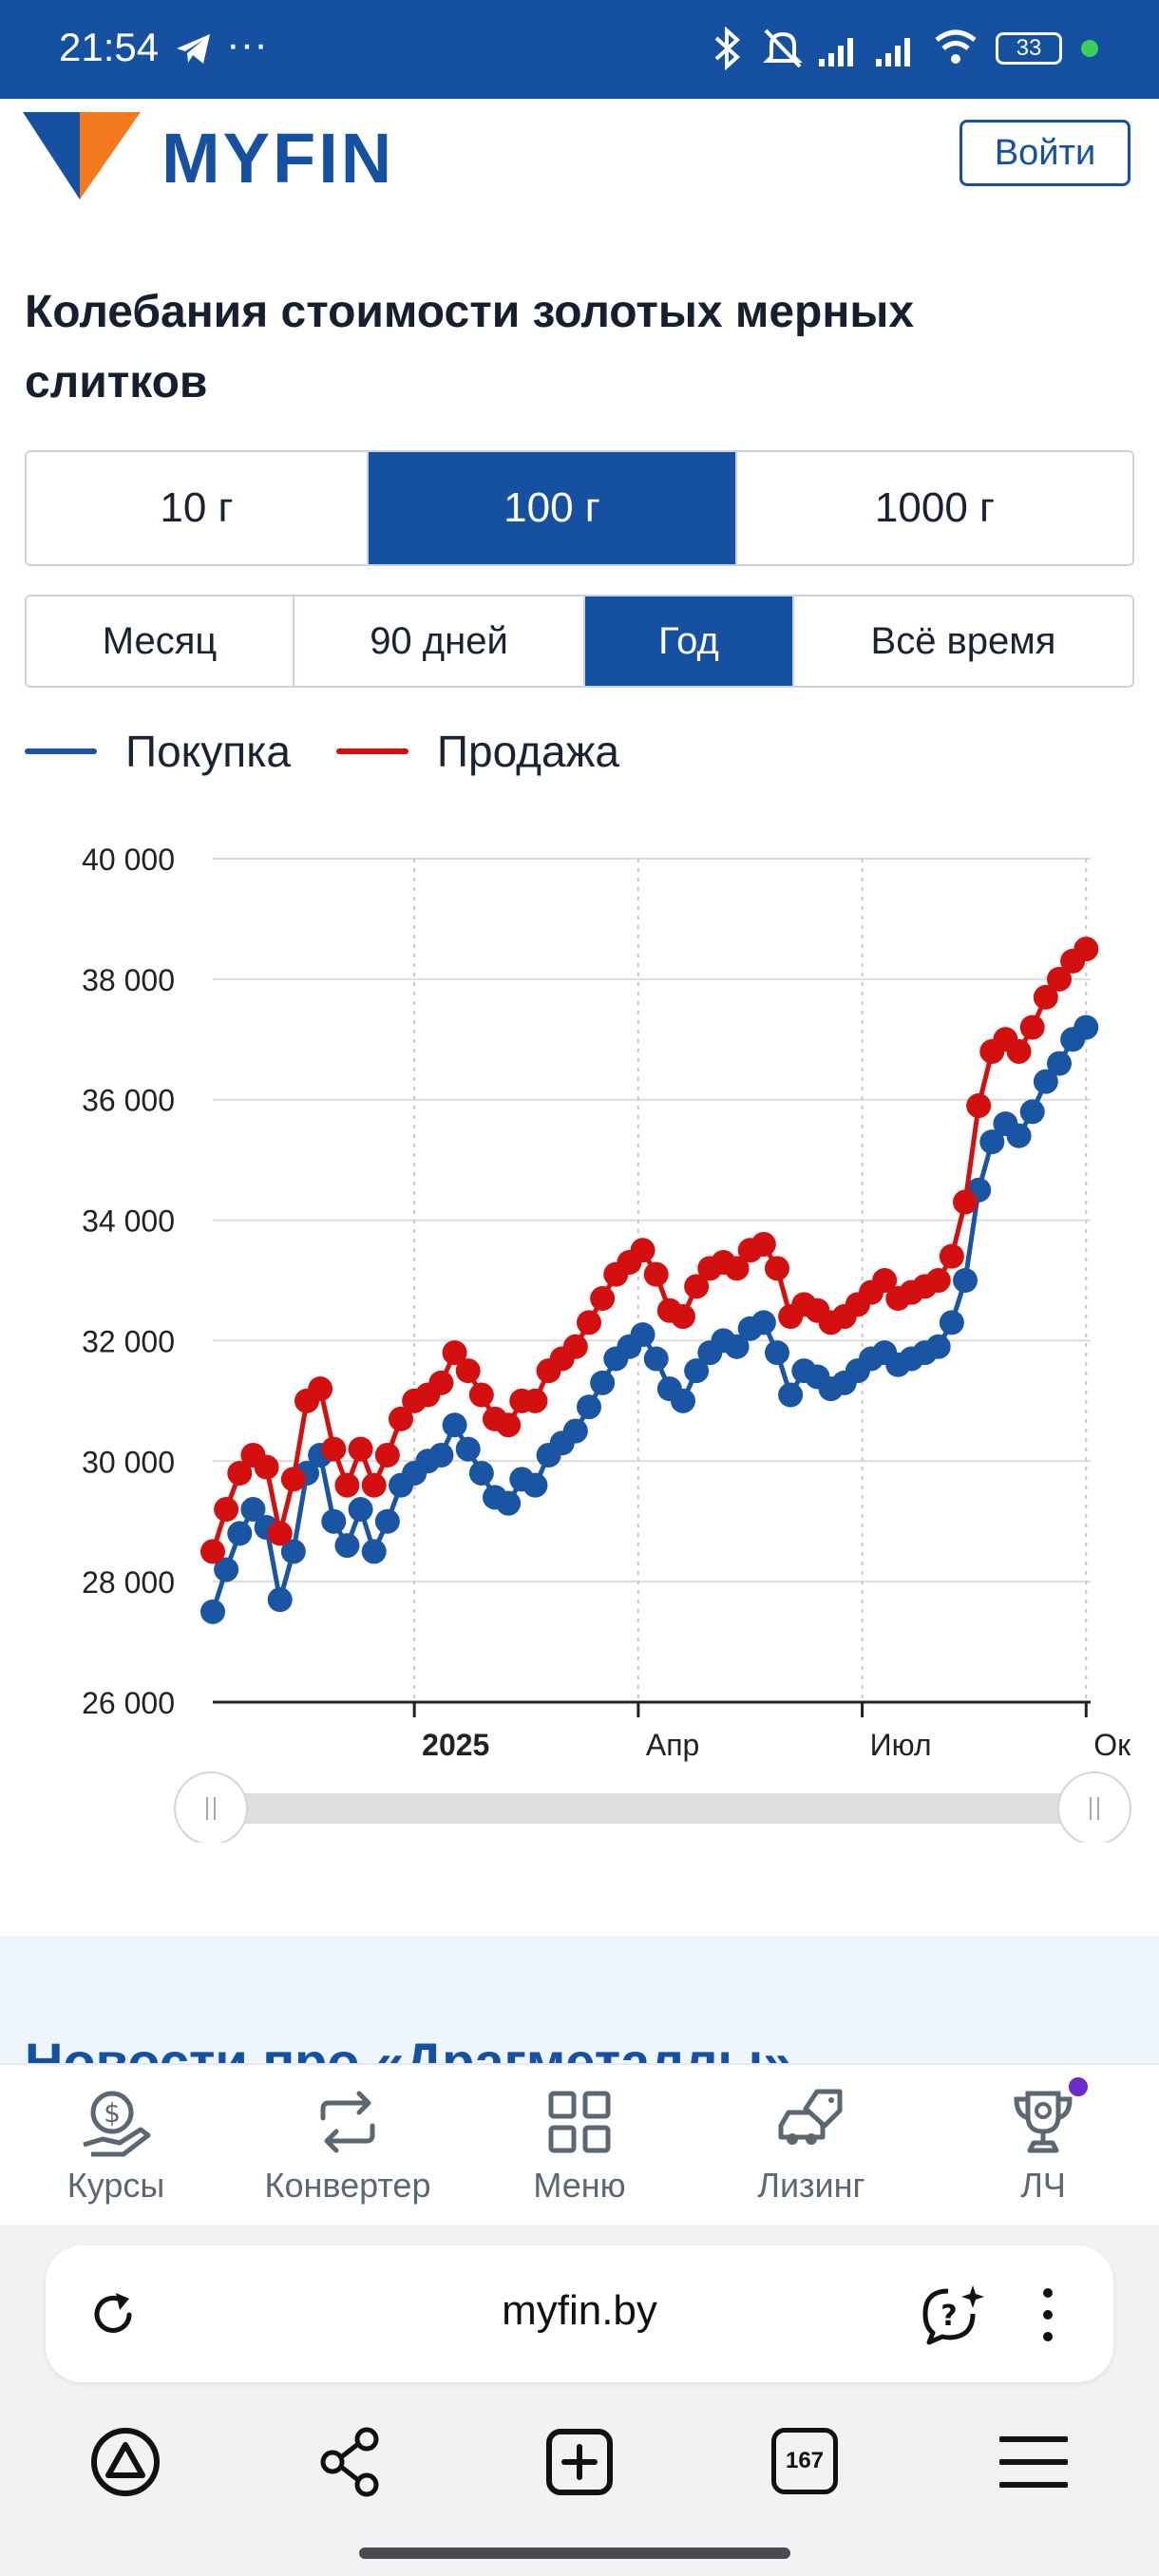 Image resolution: width=1159 pixels, height=2576 pixels. What do you see at coordinates (1047, 2314) in the screenshot?
I see `more-vertical-icon` at bounding box center [1047, 2314].